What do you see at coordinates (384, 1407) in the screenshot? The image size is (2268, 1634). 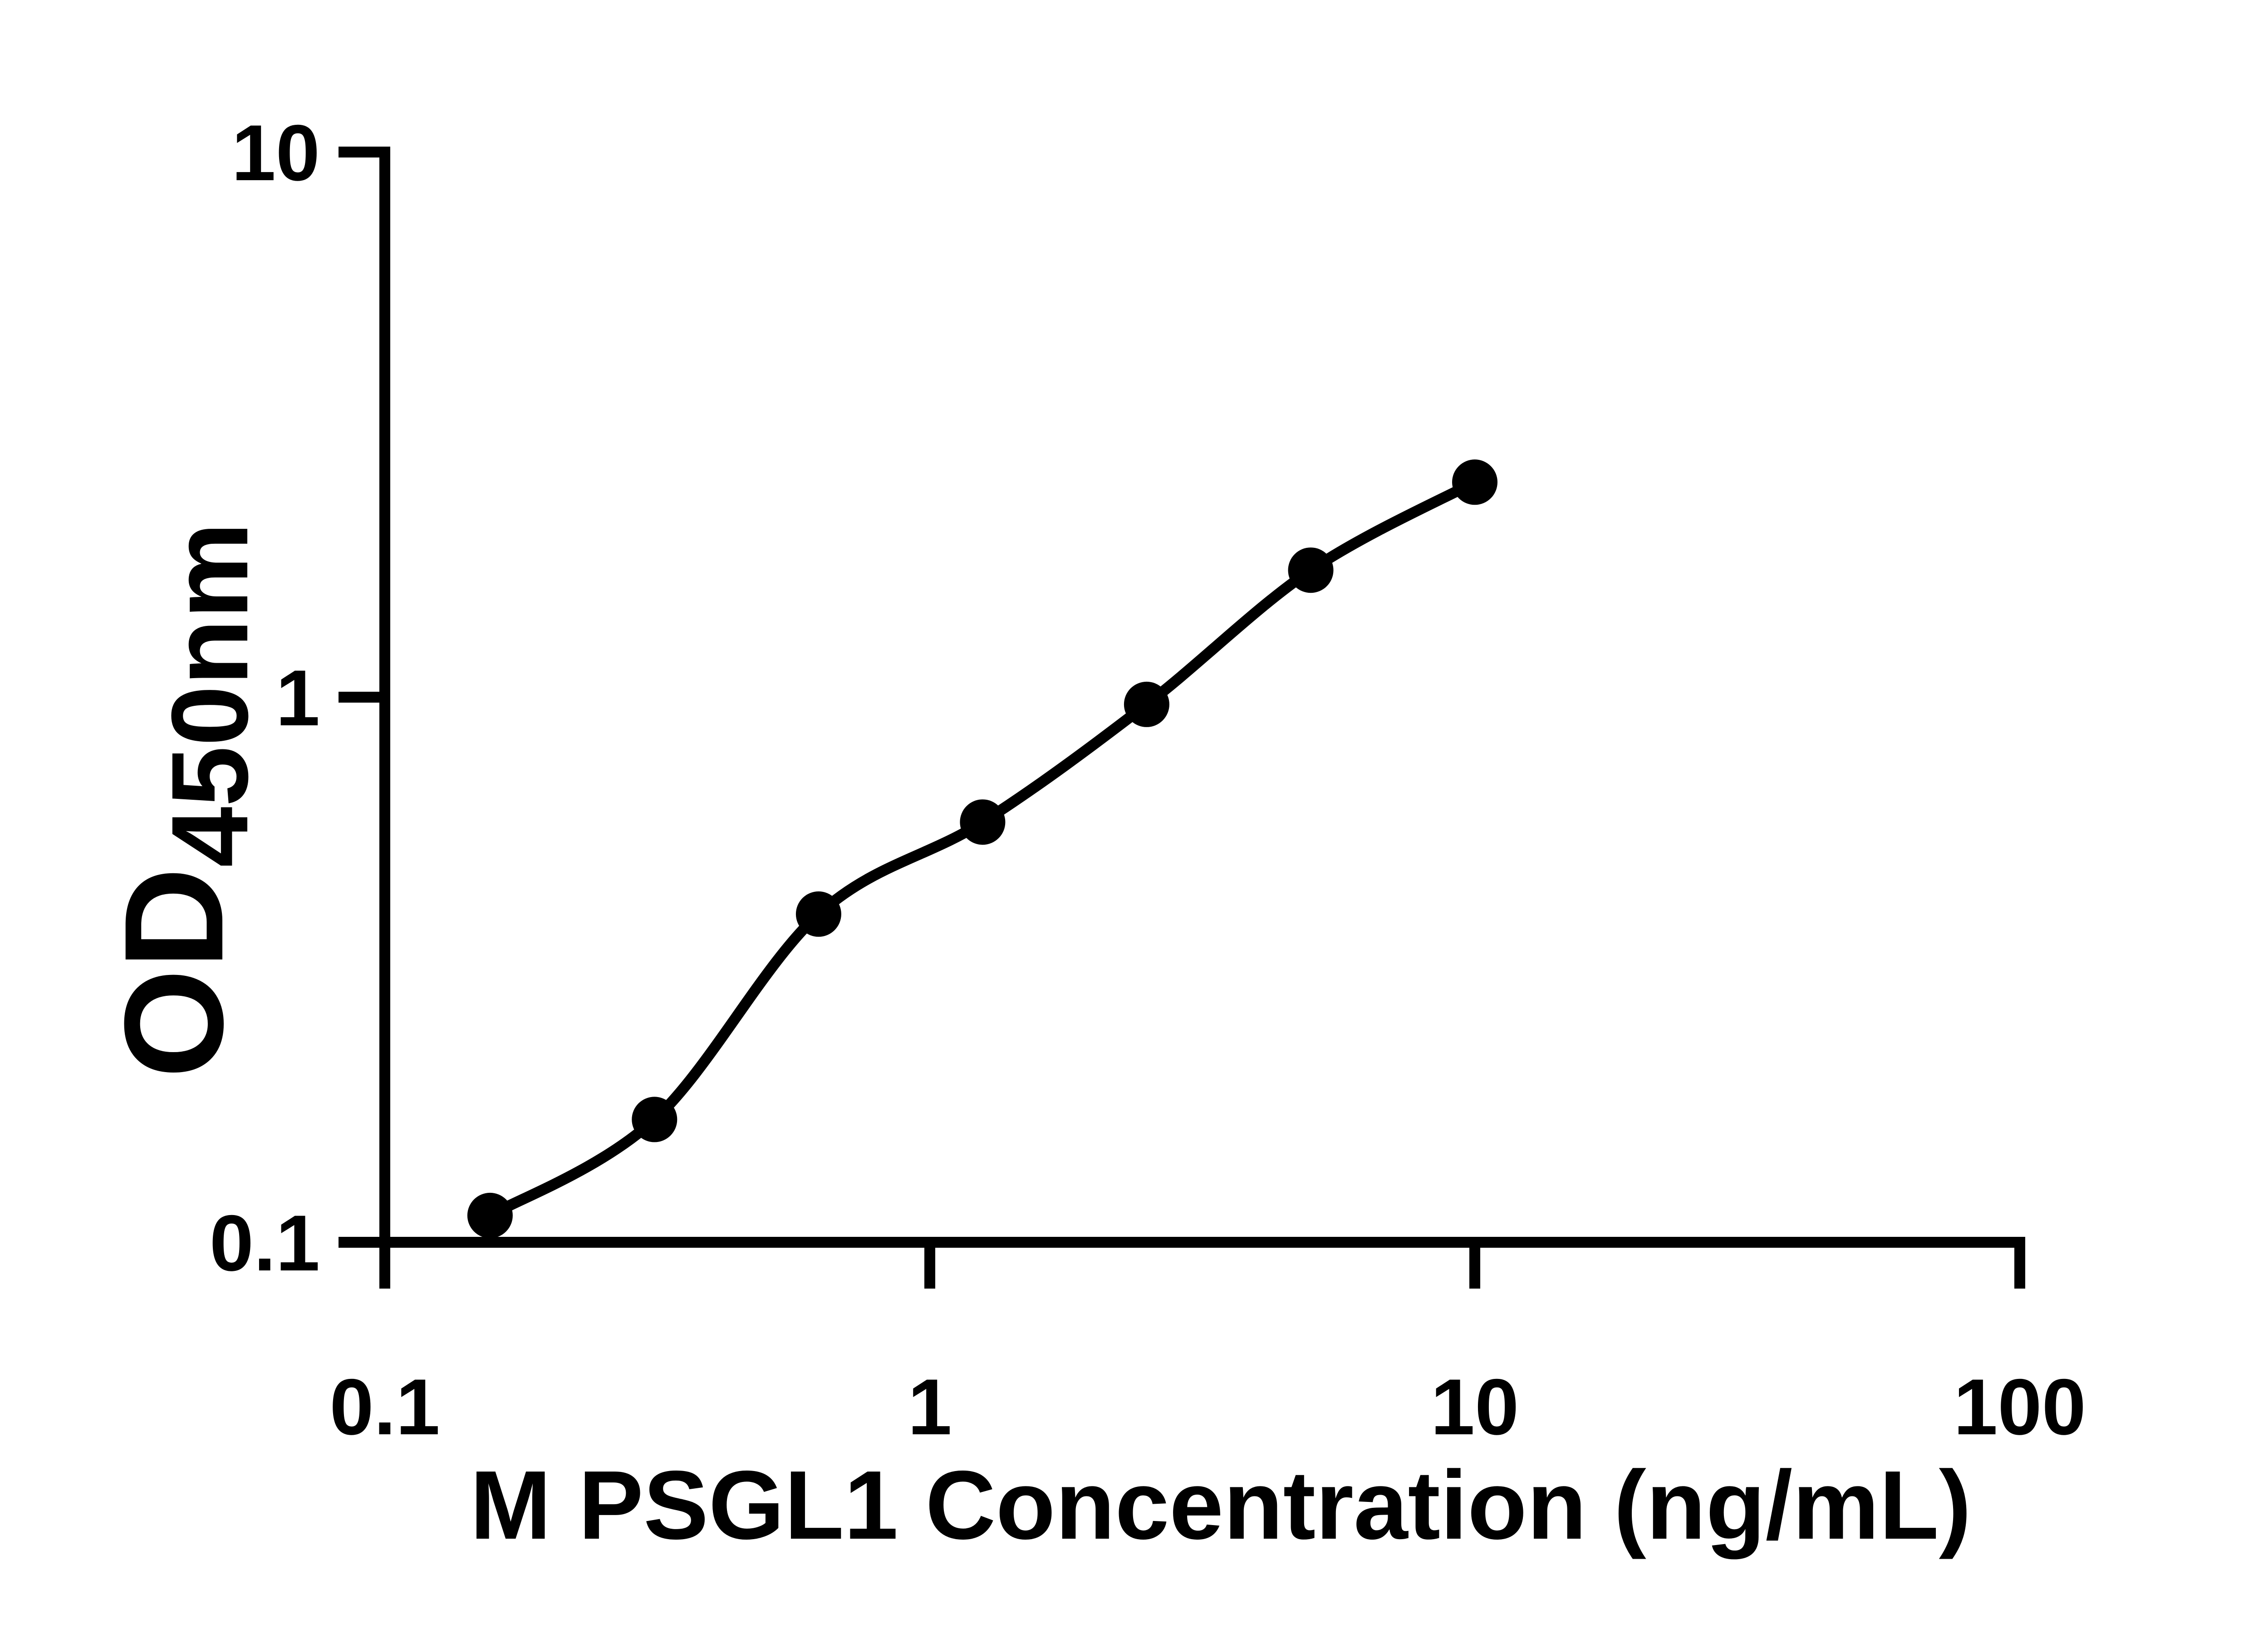 I see `x-tick-label: 0.1` at bounding box center [384, 1407].